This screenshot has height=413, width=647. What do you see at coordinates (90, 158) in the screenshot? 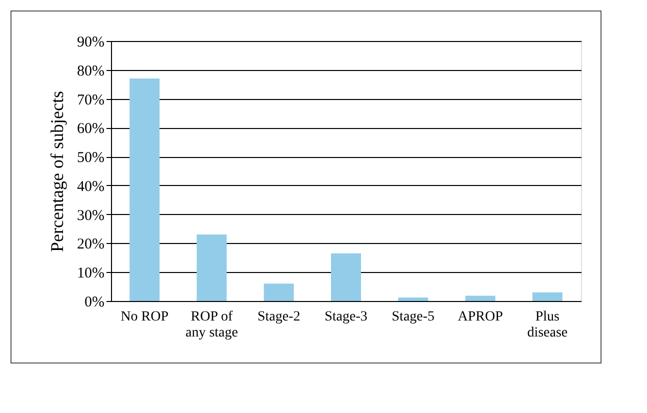
I see `y-tick-label: 50%` at bounding box center [90, 158].